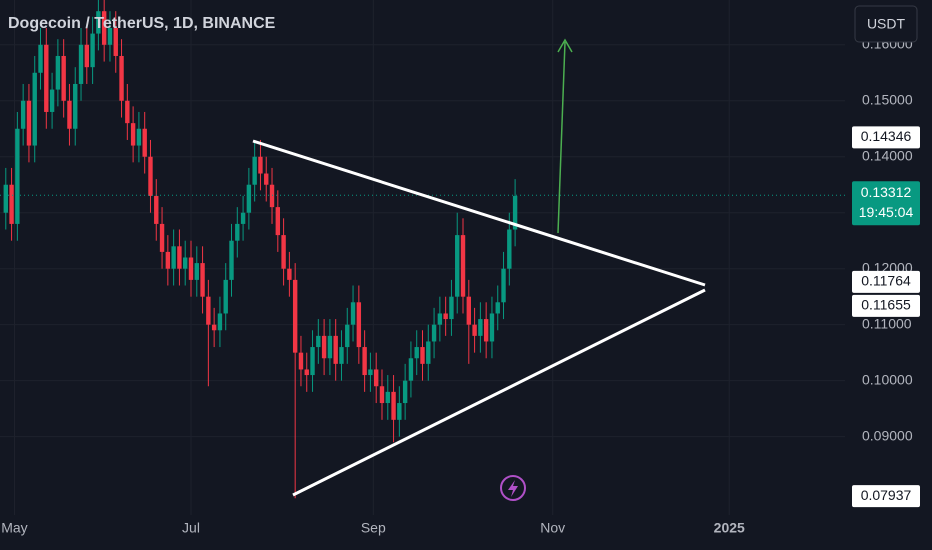 Image resolution: width=932 pixels, height=550 pixels. Describe the element at coordinates (14, 528) in the screenshot. I see `x-tick-label: May` at that location.